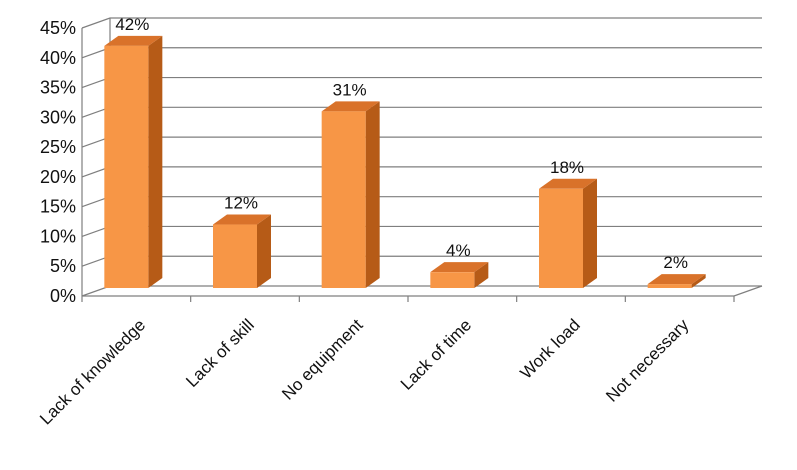 This screenshot has width=797, height=470. Describe the element at coordinates (322, 359) in the screenshot. I see `x-category-label: No equipment` at that location.